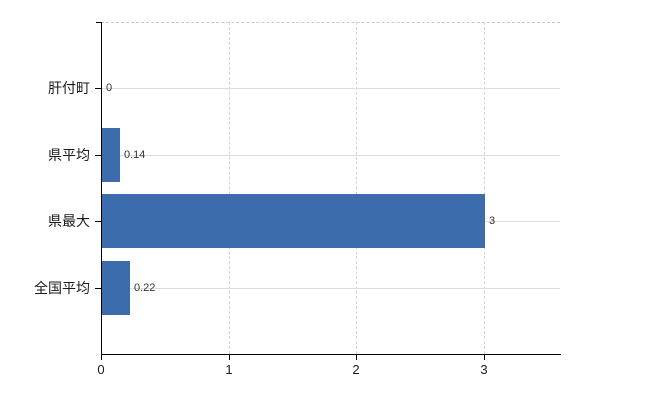 The image size is (650, 400). Describe the element at coordinates (99, 22) in the screenshot. I see `y-axis-end-tick` at that location.